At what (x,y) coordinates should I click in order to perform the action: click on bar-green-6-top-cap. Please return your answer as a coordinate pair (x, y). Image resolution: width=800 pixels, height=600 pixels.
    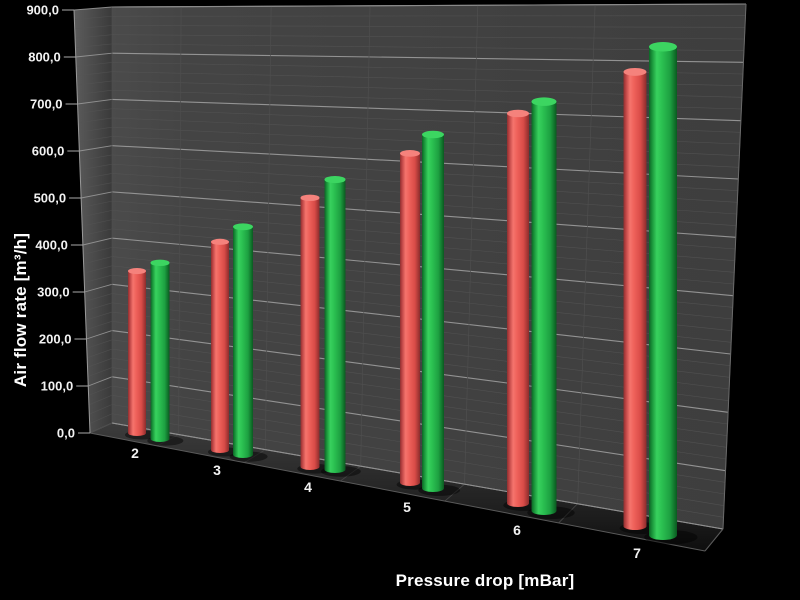
    Looking at the image, I should click on (544, 101).